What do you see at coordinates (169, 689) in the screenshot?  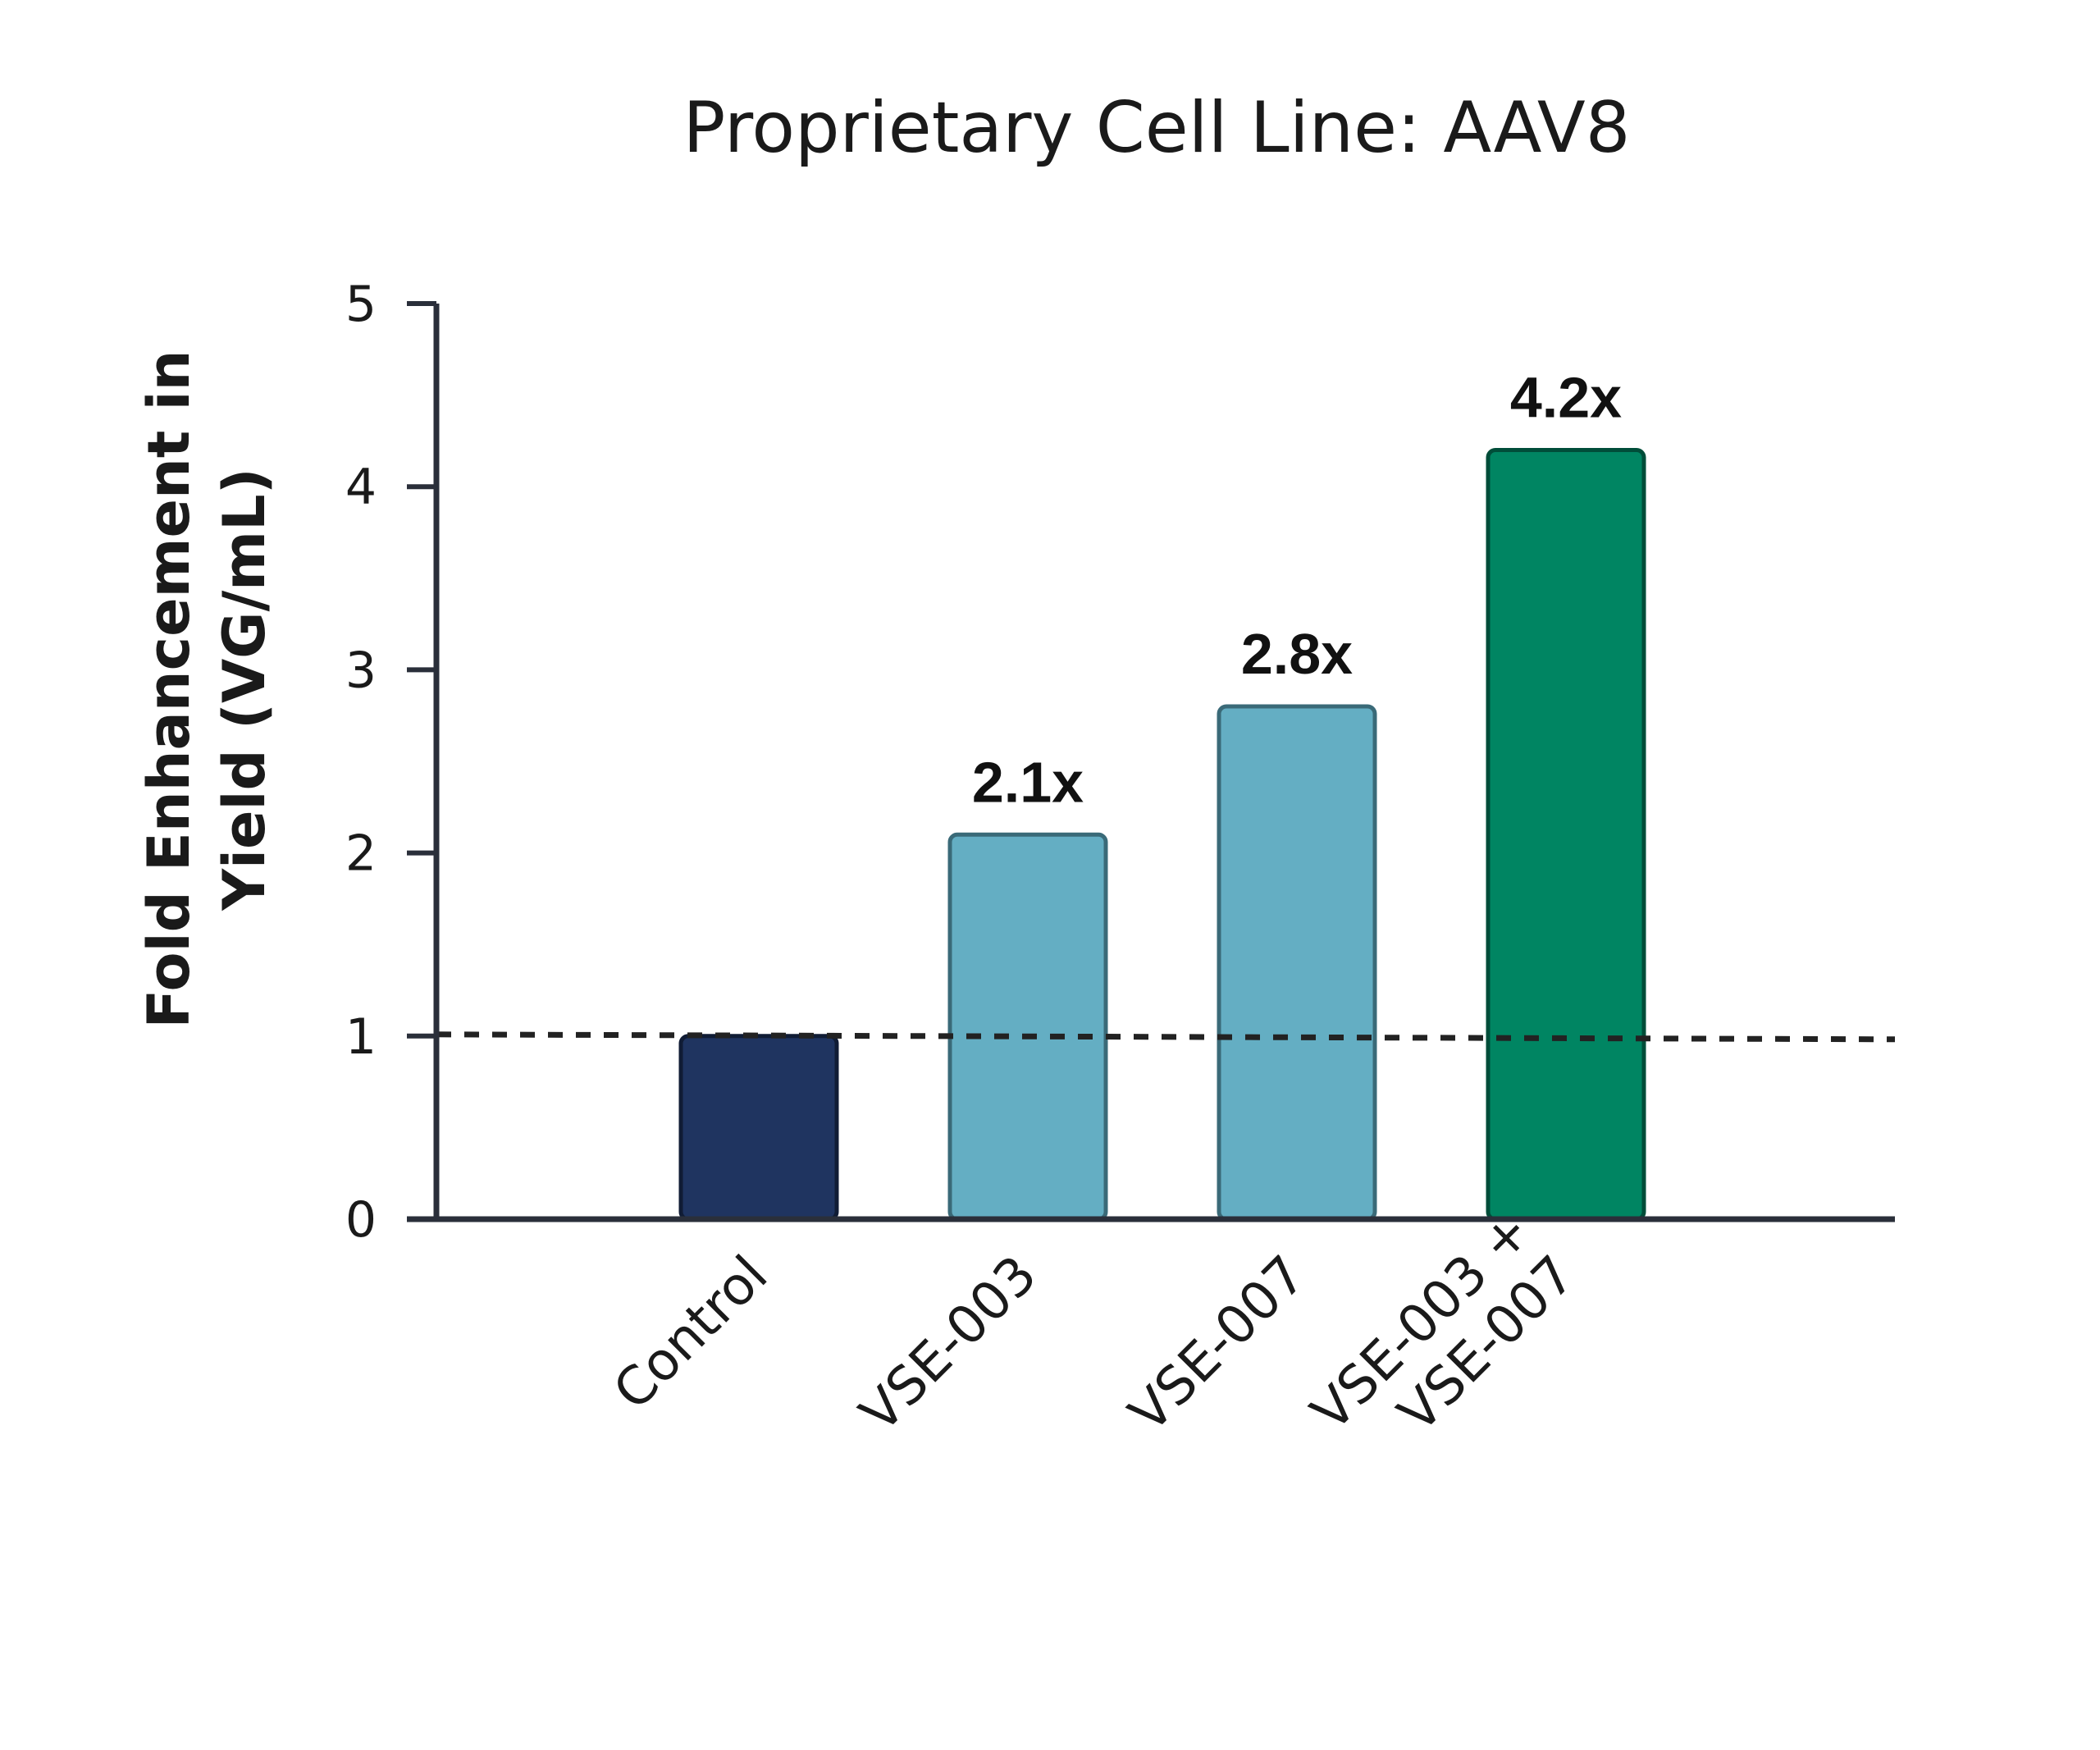 I see `y-axis-label-line-1: Fold Enhancement in` at bounding box center [169, 689].